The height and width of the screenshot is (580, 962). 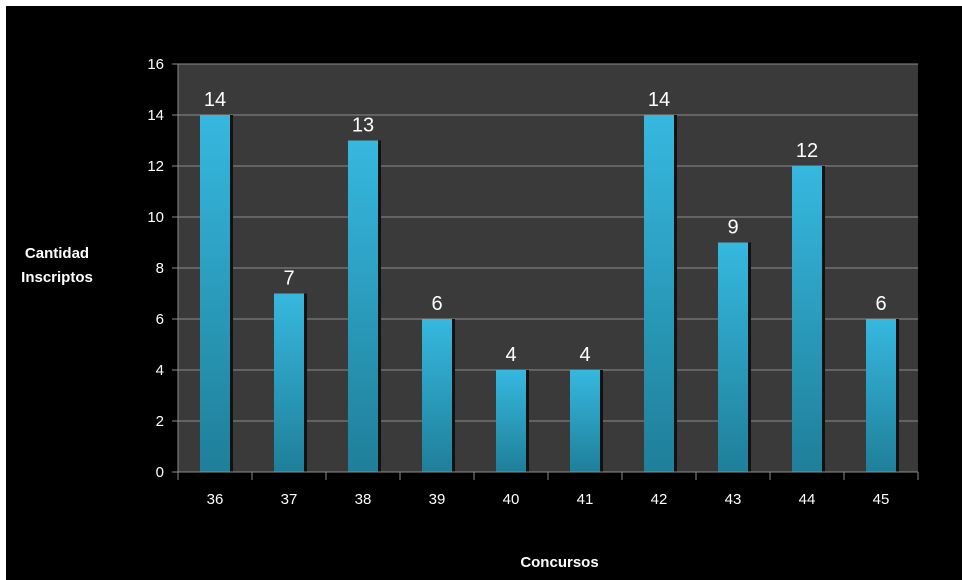 What do you see at coordinates (155, 115) in the screenshot?
I see `y-tick-label: 14` at bounding box center [155, 115].